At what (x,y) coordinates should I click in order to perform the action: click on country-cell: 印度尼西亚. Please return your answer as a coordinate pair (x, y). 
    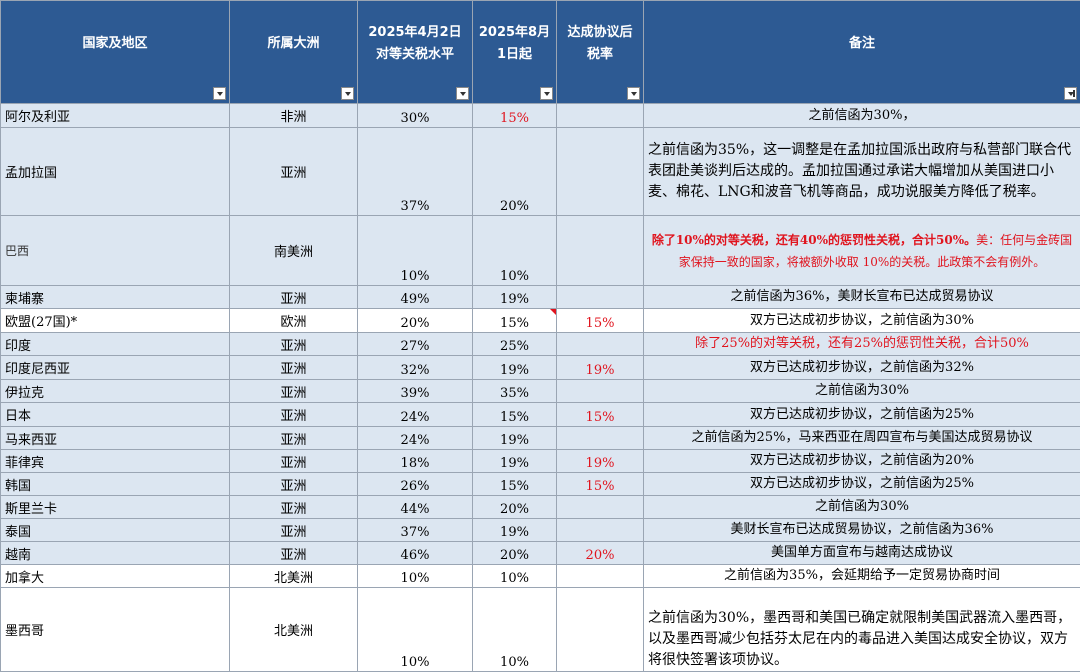
    Looking at the image, I should click on (115, 368).